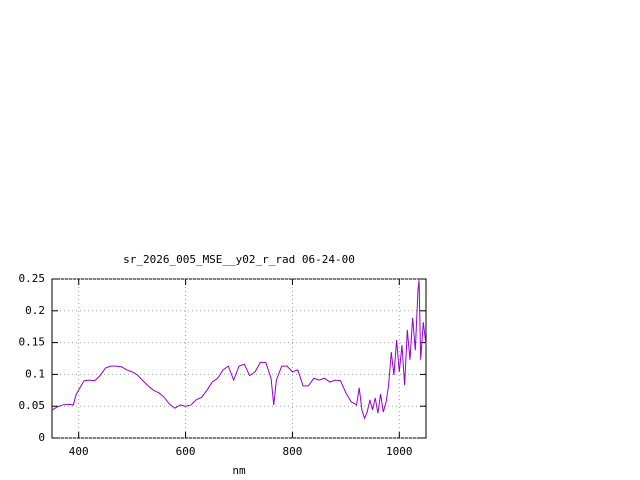  I want to click on x-axis-label: nm, so click(239, 470).